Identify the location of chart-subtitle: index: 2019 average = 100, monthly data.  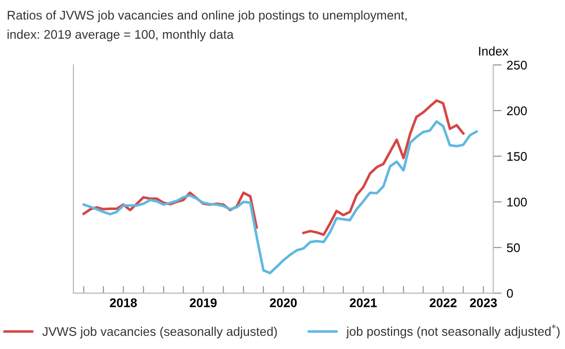
(121, 36).